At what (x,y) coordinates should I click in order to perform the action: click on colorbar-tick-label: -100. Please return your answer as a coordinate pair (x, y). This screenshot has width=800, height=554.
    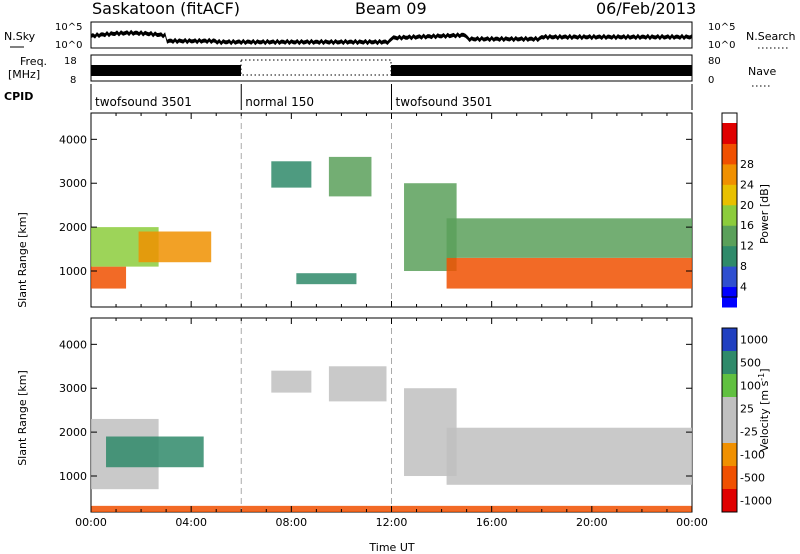
    Looking at the image, I should click on (752, 455).